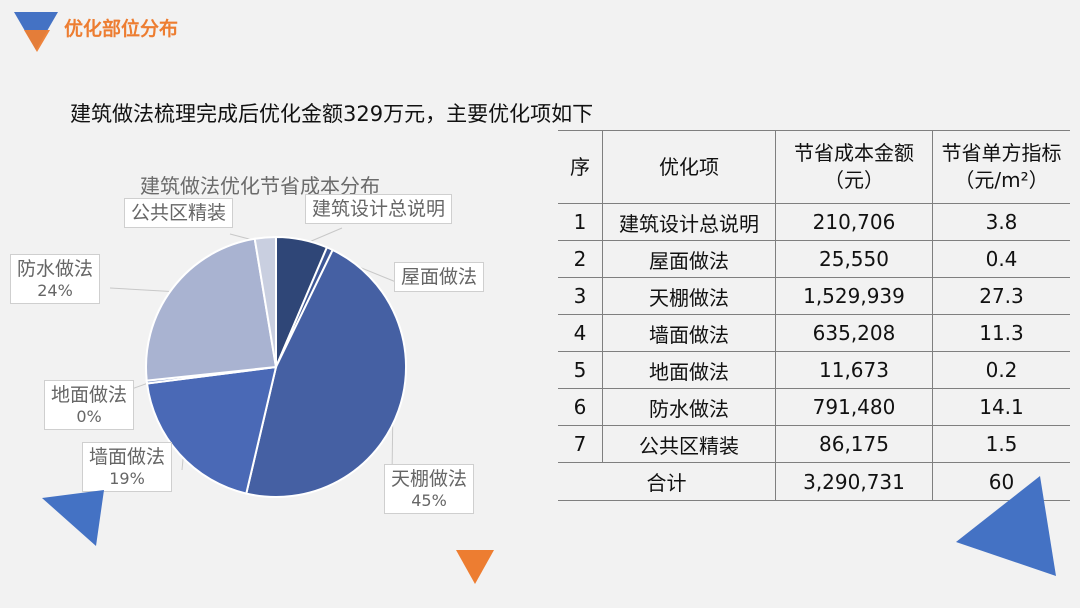 The width and height of the screenshot is (1080, 608). What do you see at coordinates (689, 370) in the screenshot?
I see `row-item: 地面做法` at bounding box center [689, 370].